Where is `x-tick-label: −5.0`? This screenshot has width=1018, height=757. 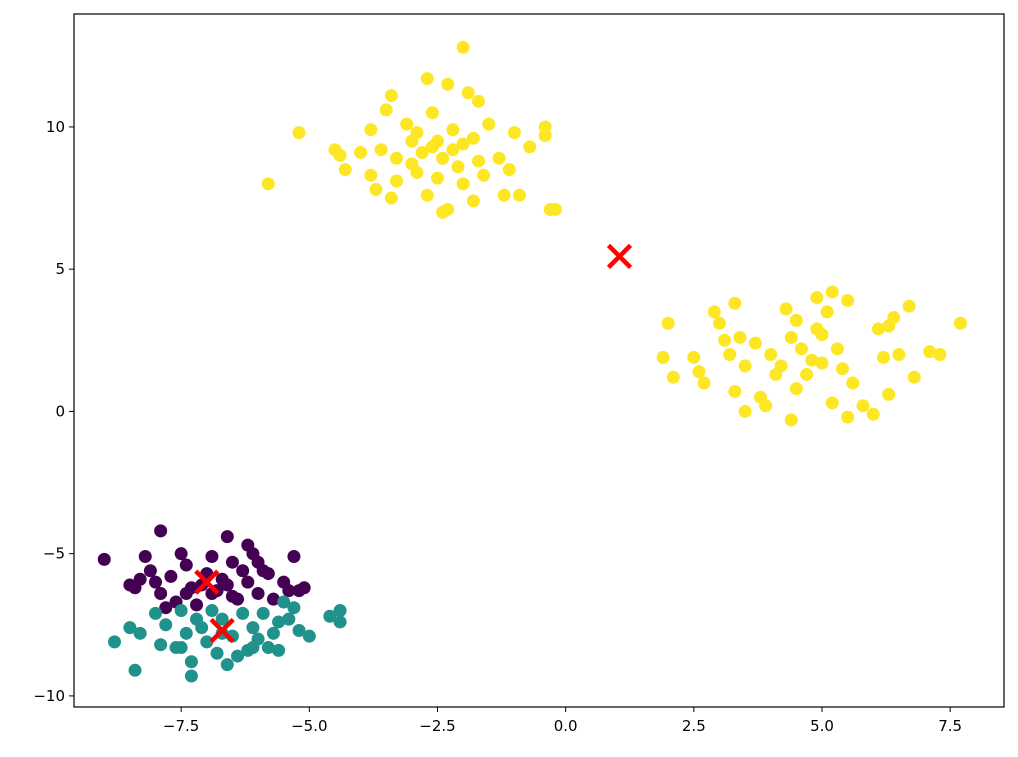 x-tick-label: −5.0 is located at coordinates (309, 726).